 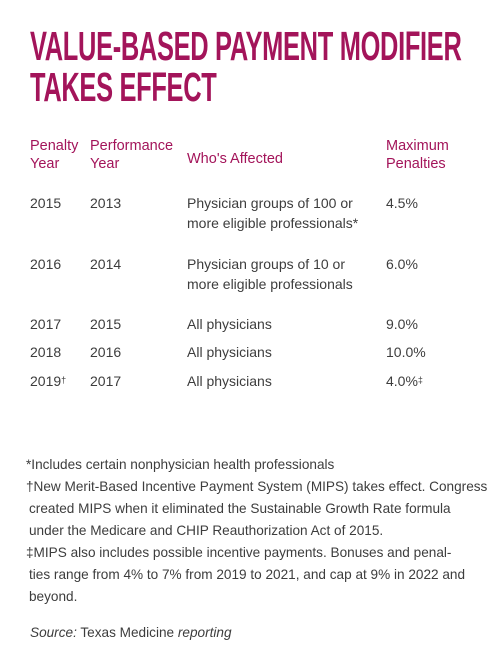 I want to click on header-performance-year: Performance Year, so click(x=132, y=155).